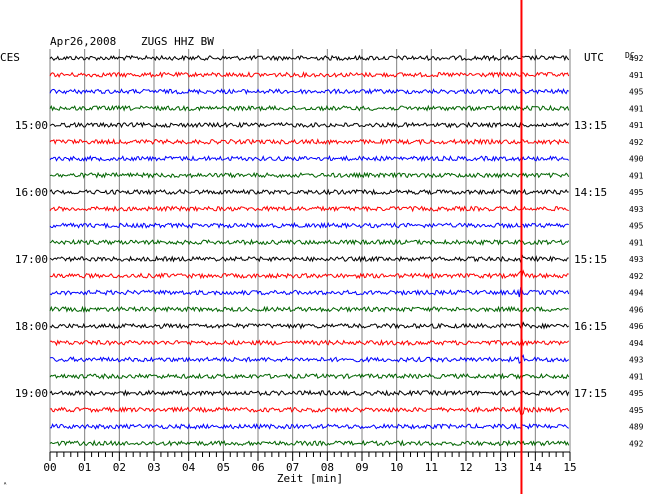  I want to click on header-date: Apr26,2008, so click(83, 41).